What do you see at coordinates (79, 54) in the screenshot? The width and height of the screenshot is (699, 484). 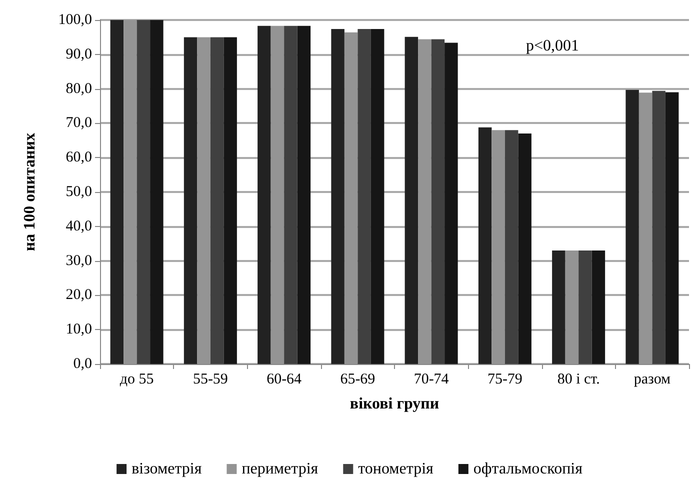 I see `y-tick-label: 90,0` at bounding box center [79, 54].